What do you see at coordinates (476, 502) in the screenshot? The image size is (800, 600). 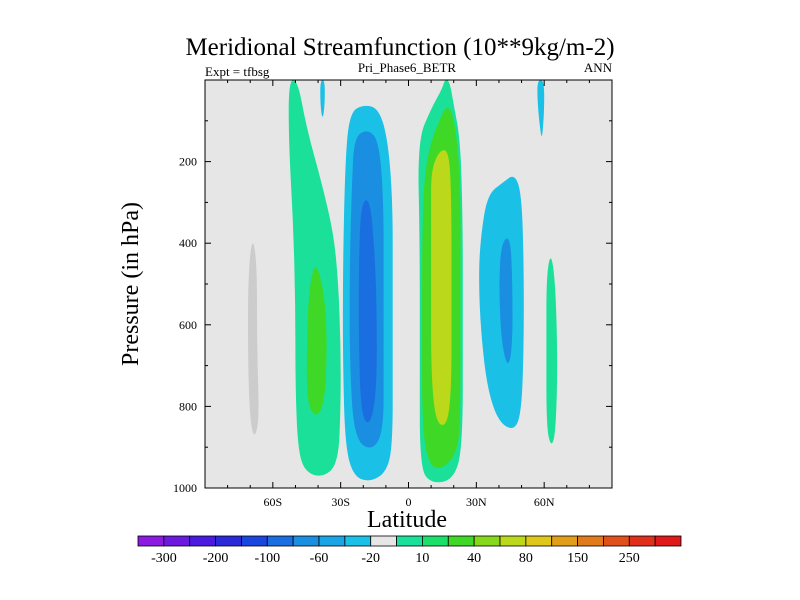 I see `x-tick-label: 30N` at bounding box center [476, 502].